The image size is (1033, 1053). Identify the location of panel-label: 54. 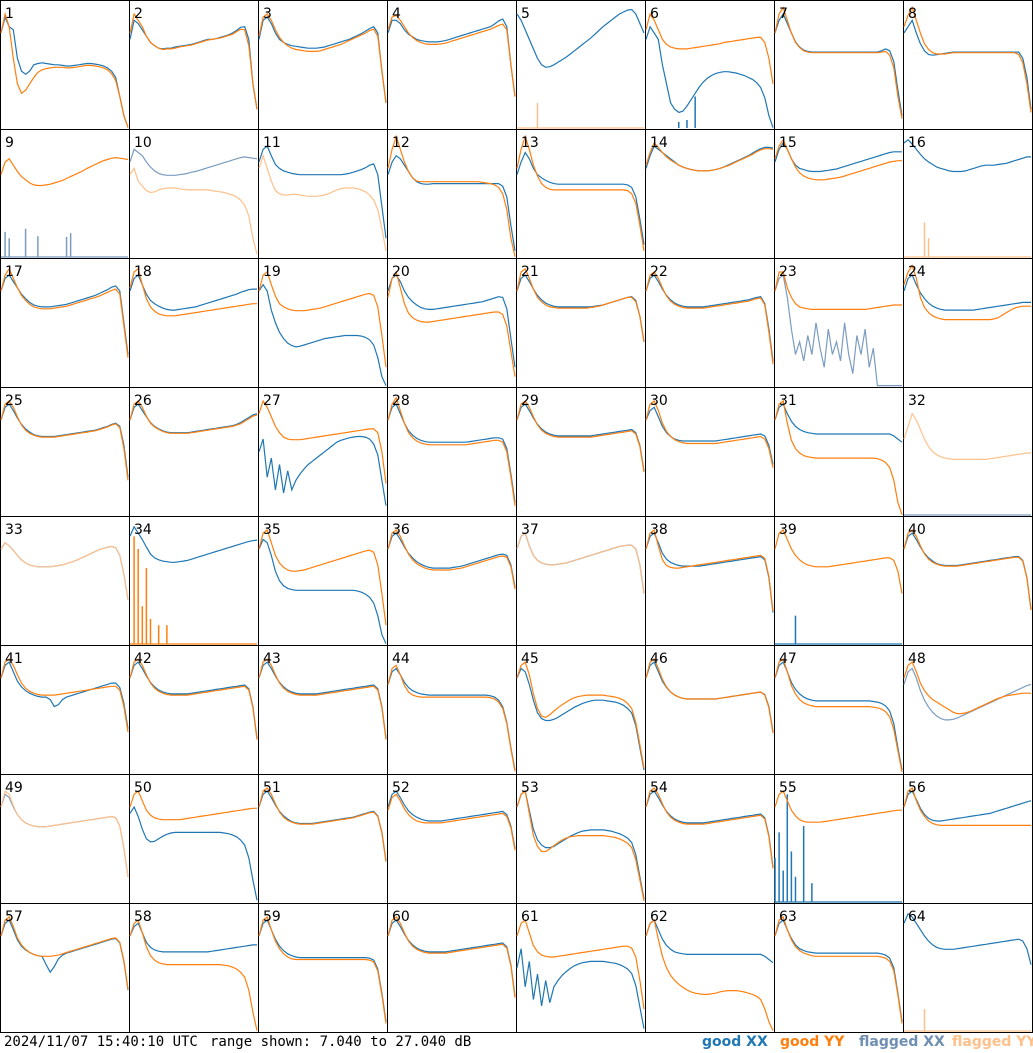
(659, 788).